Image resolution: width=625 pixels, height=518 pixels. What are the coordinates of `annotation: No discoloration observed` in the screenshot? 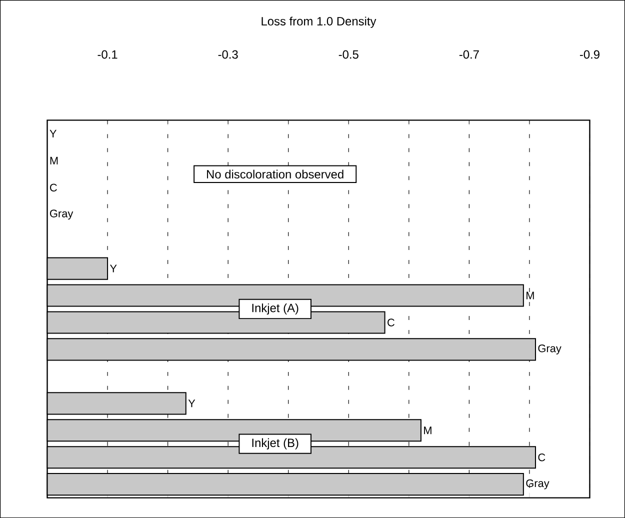 It's located at (275, 174).